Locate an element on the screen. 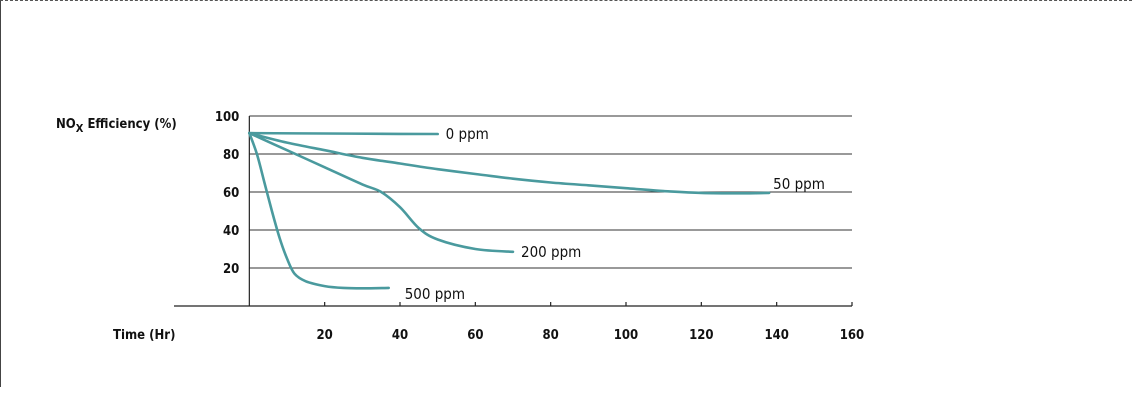 This screenshot has width=1132, height=393. y-tick-label: 60 is located at coordinates (231, 193).